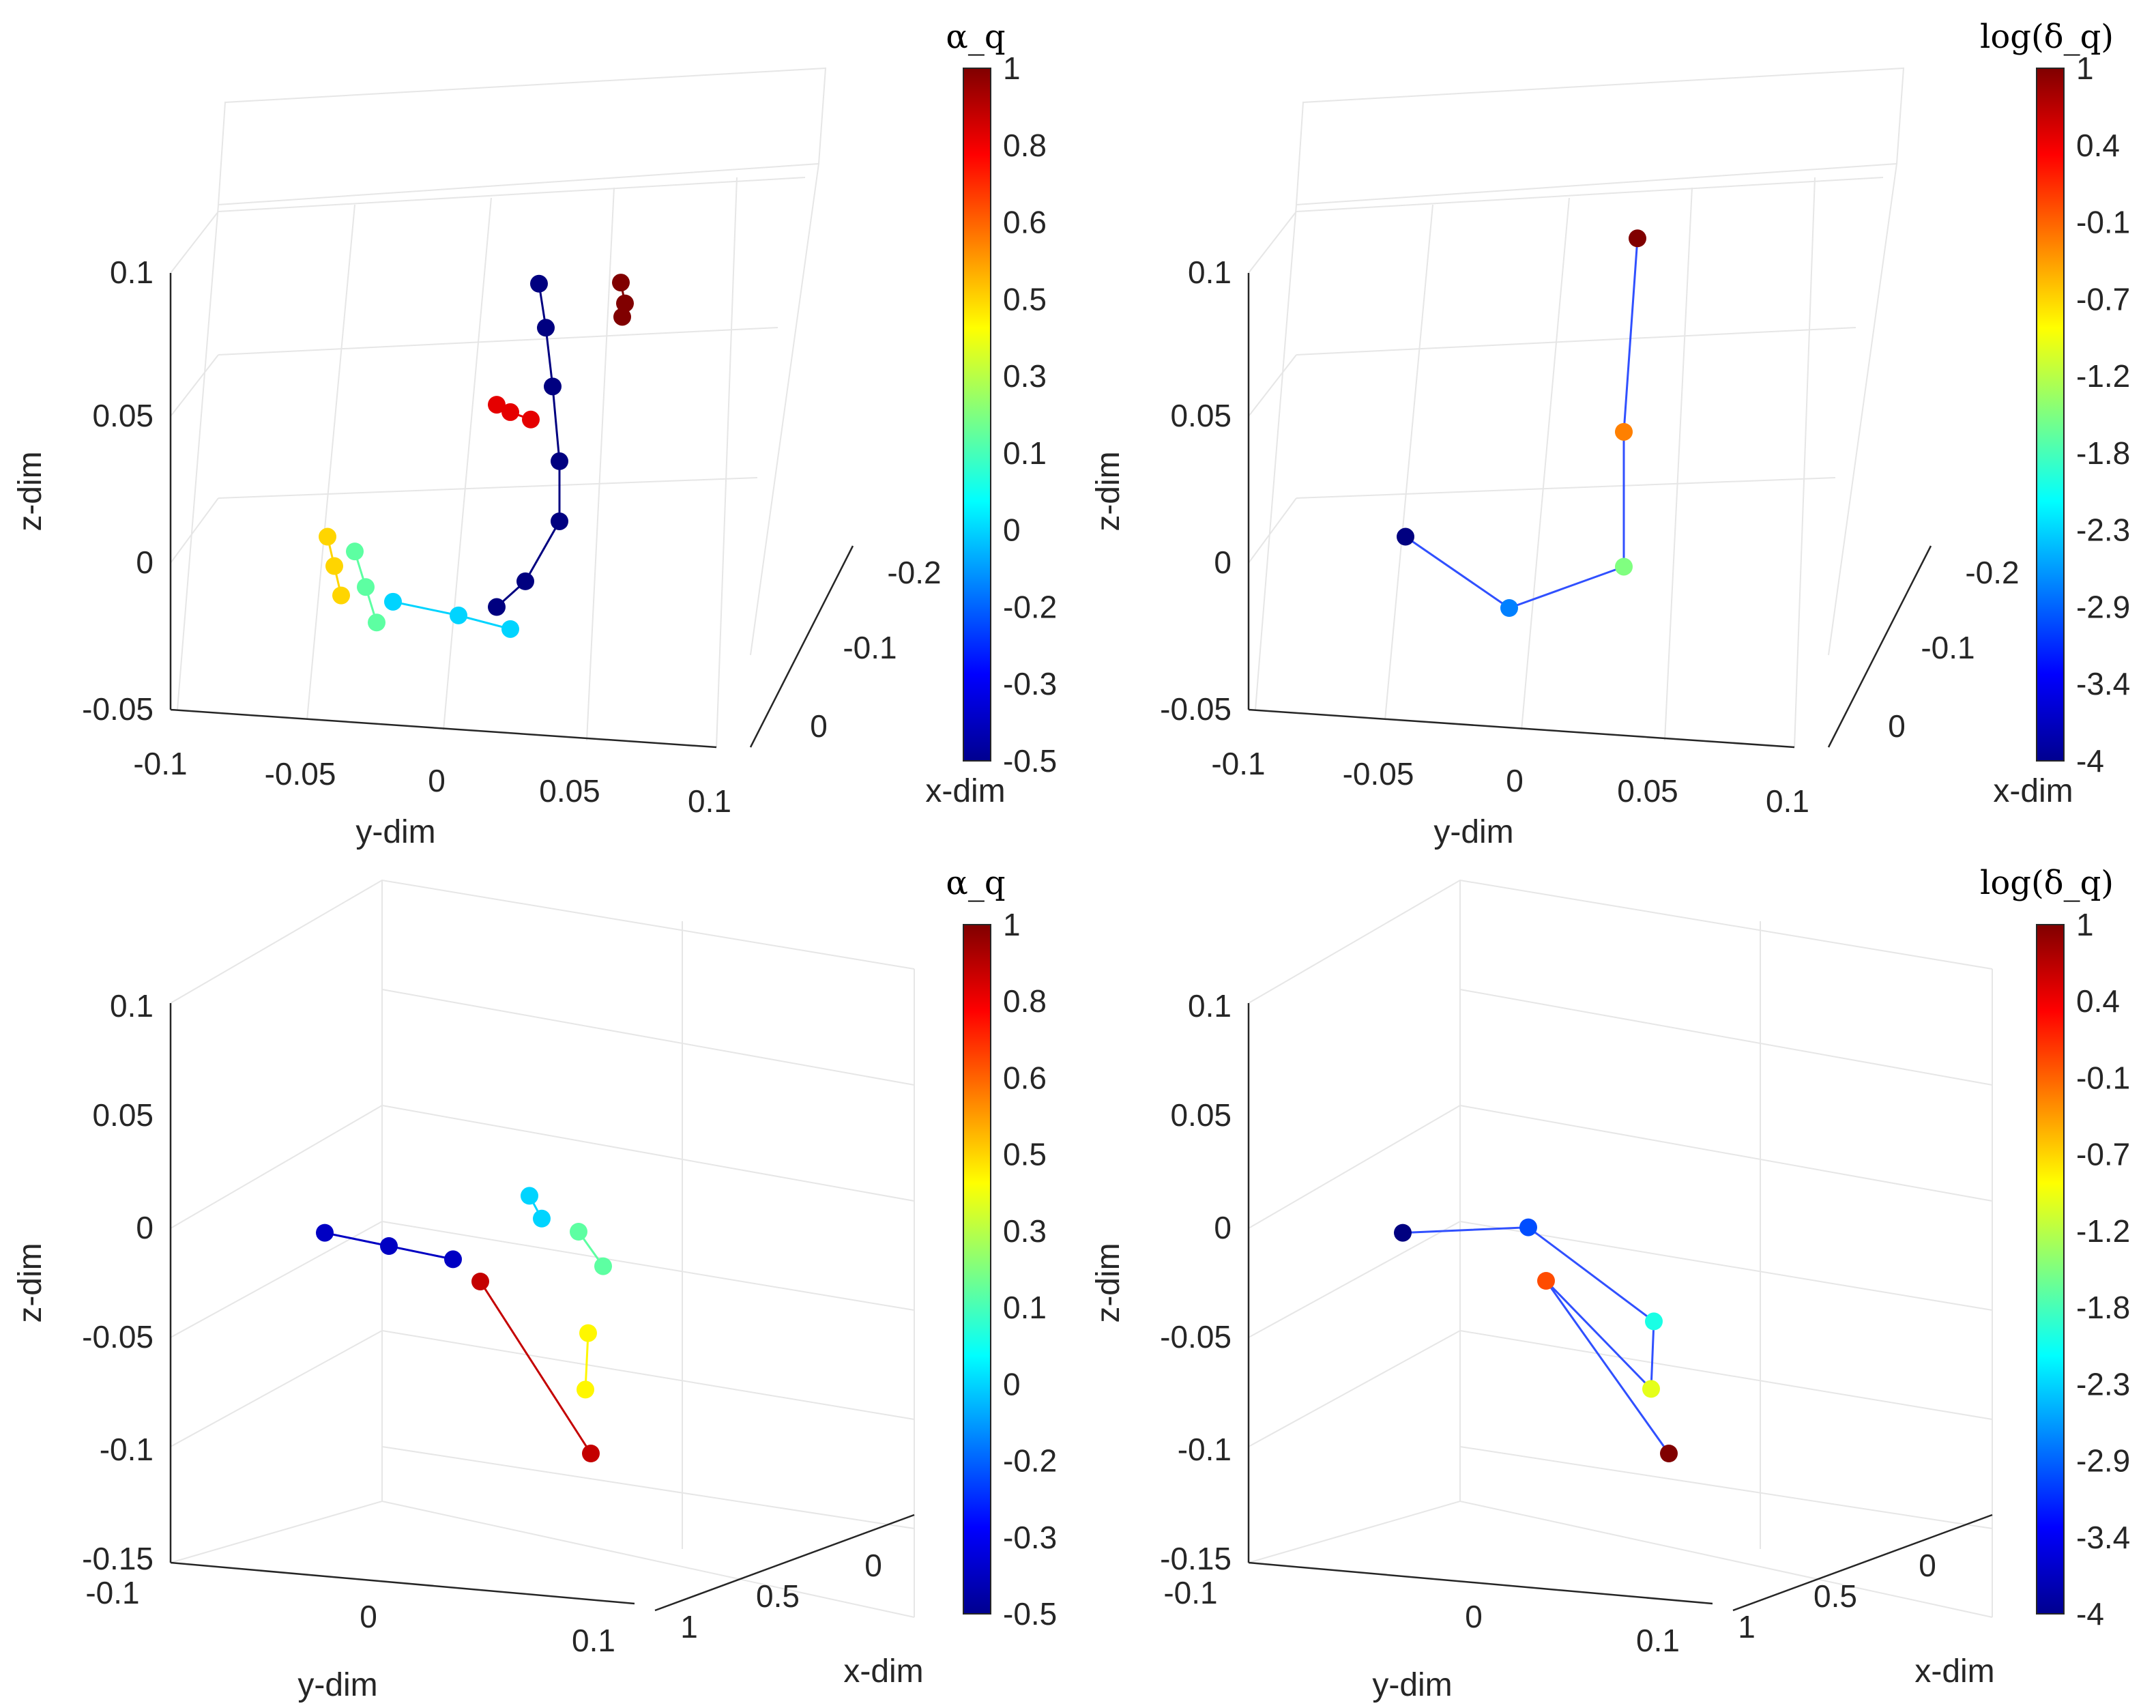 The width and height of the screenshot is (2156, 1708). I want to click on ytick: 0.05, so click(1647, 791).